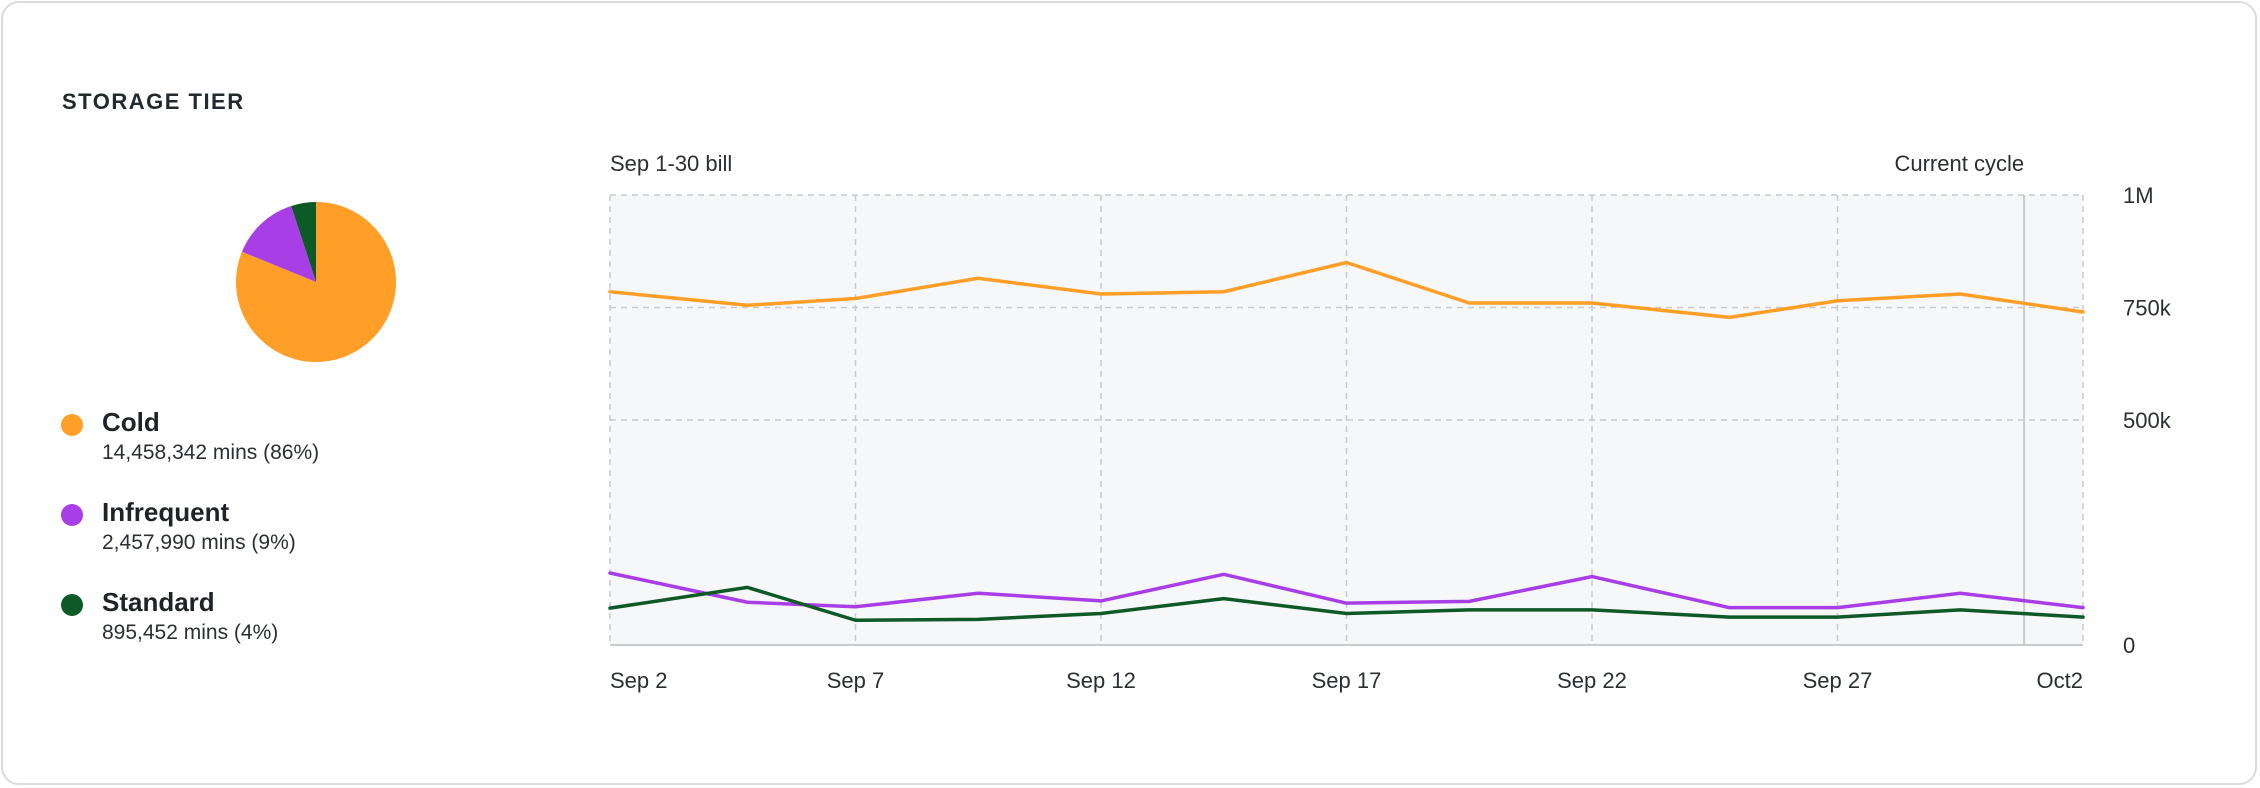  What do you see at coordinates (671, 163) in the screenshot?
I see `band-label-bill: Sep 1-30 bill` at bounding box center [671, 163].